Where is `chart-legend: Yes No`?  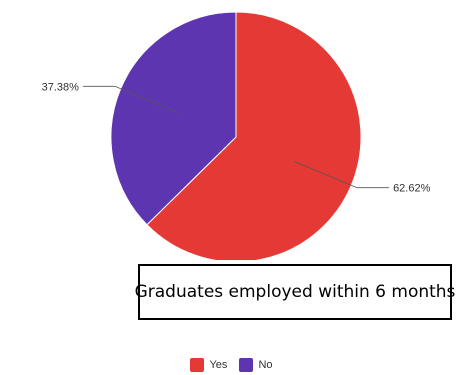
chart-legend: Yes No is located at coordinates (231, 365).